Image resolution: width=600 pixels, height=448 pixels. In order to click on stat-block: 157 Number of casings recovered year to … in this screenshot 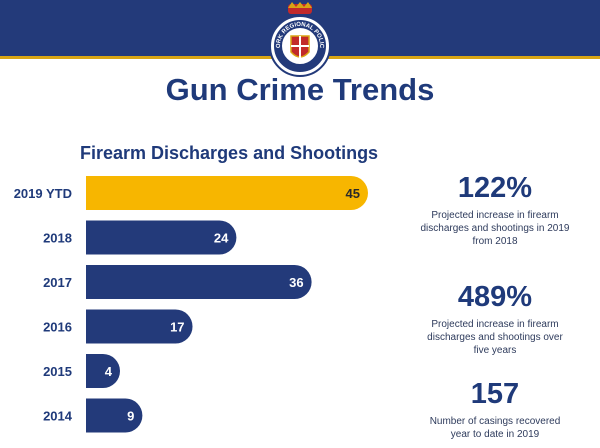, I will do `click(495, 409)`.